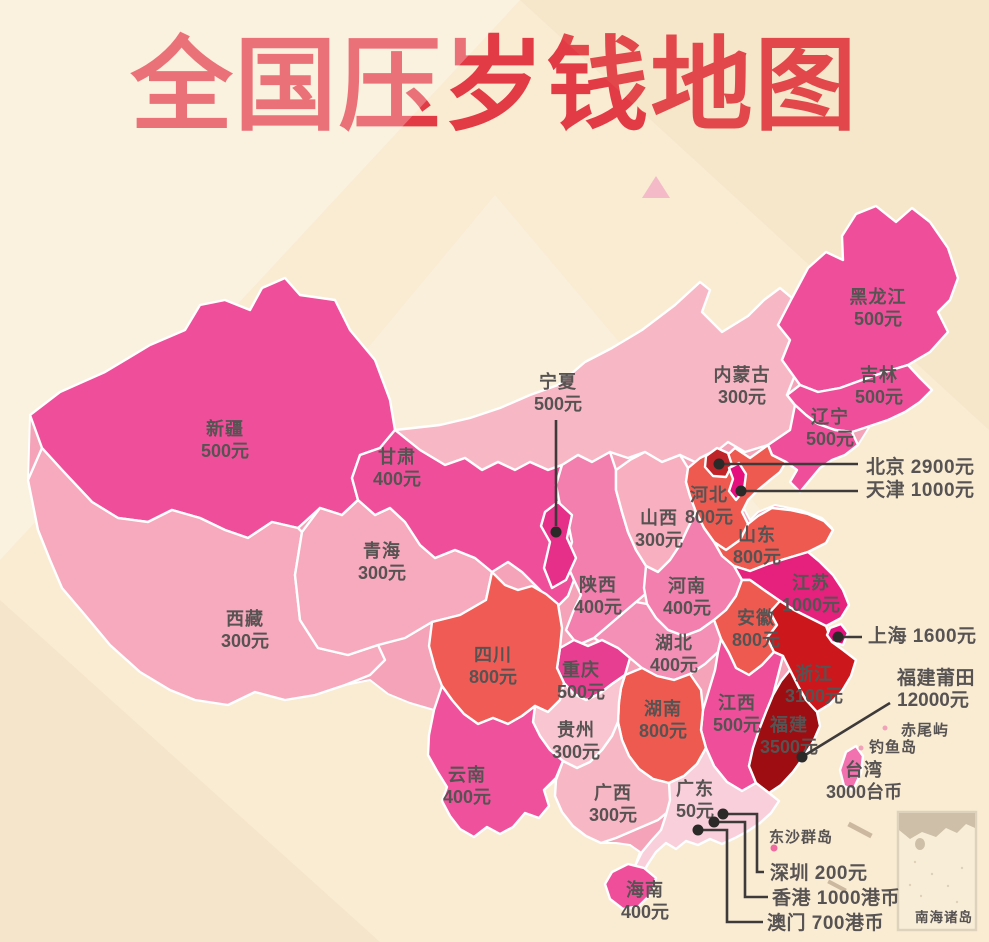 This screenshot has width=989, height=942. What do you see at coordinates (811, 605) in the screenshot?
I see `label-jiangsu-value: 1000元` at bounding box center [811, 605].